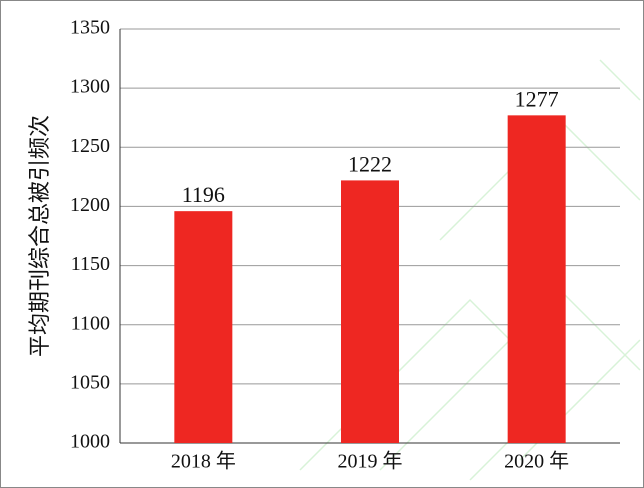 The image size is (644, 488). What do you see at coordinates (90, 442) in the screenshot?
I see `y-tick-label: 1000` at bounding box center [90, 442].